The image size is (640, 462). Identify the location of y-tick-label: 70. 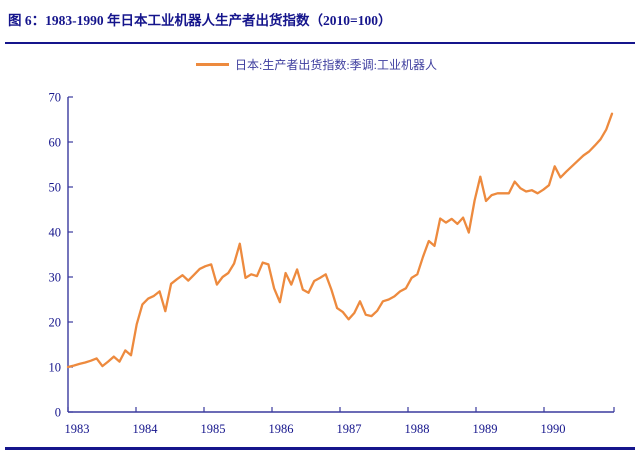
(55, 98).